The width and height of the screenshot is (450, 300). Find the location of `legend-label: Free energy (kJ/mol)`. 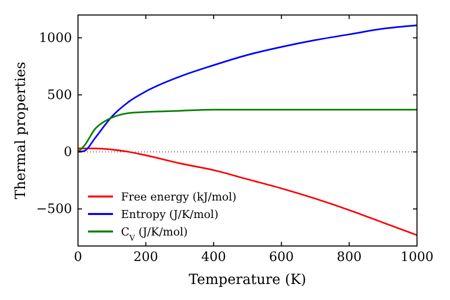

legend-label: Free energy (kJ/mol) is located at coordinates (178, 197).